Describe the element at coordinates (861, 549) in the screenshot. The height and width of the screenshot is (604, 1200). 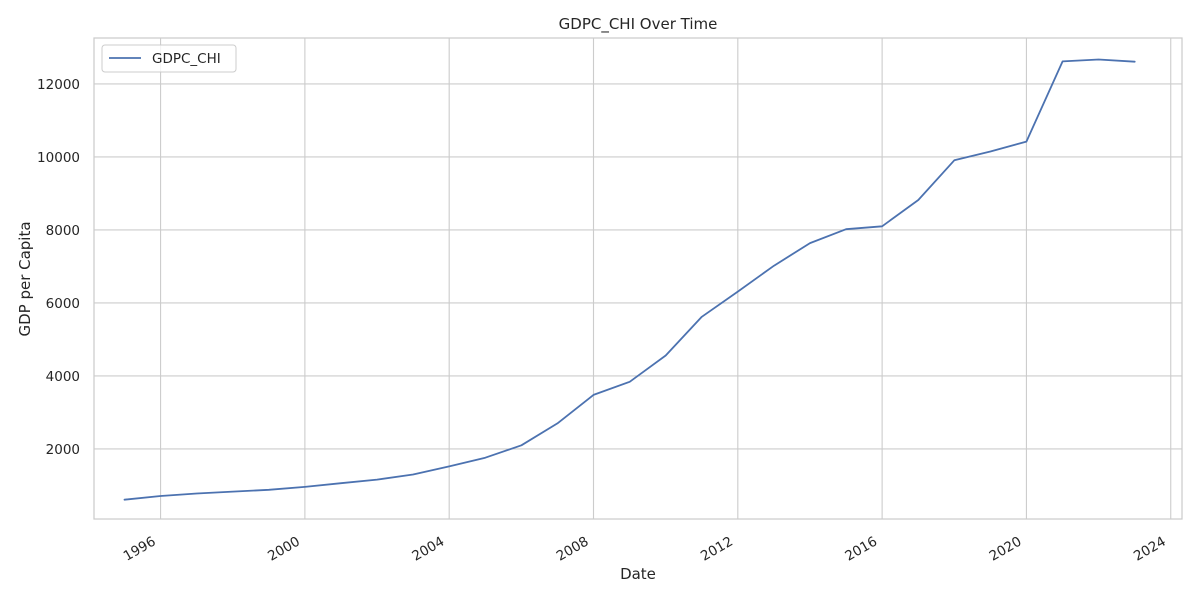
I see `x-tick-label: 2016` at that location.